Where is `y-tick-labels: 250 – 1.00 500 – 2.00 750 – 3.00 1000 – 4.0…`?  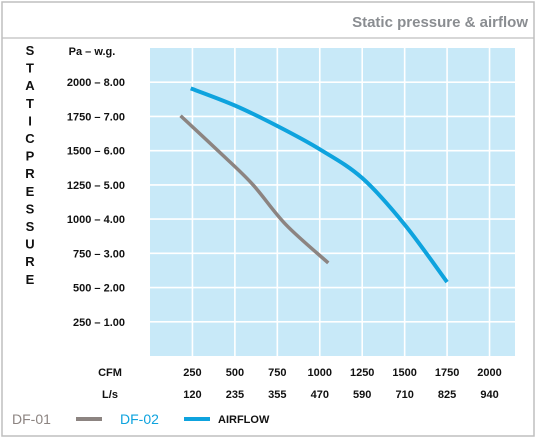 y-tick-labels: 250 – 1.00 500 – 2.00 750 – 3.00 1000 – 4.0… is located at coordinates (96, 203).